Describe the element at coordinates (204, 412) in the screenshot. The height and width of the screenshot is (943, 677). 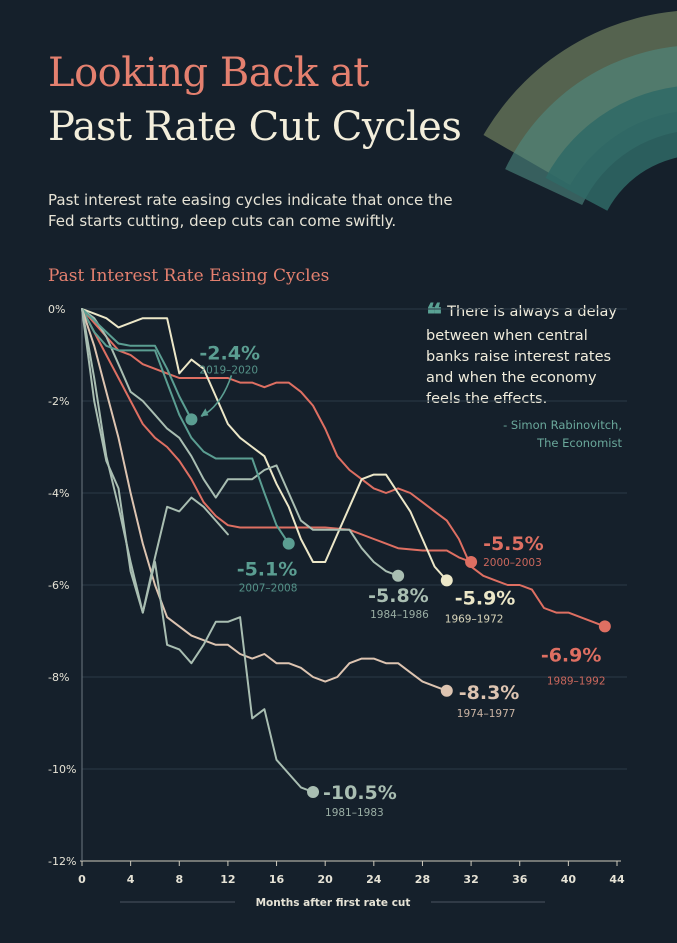
I see `arrow-head-icon` at that location.